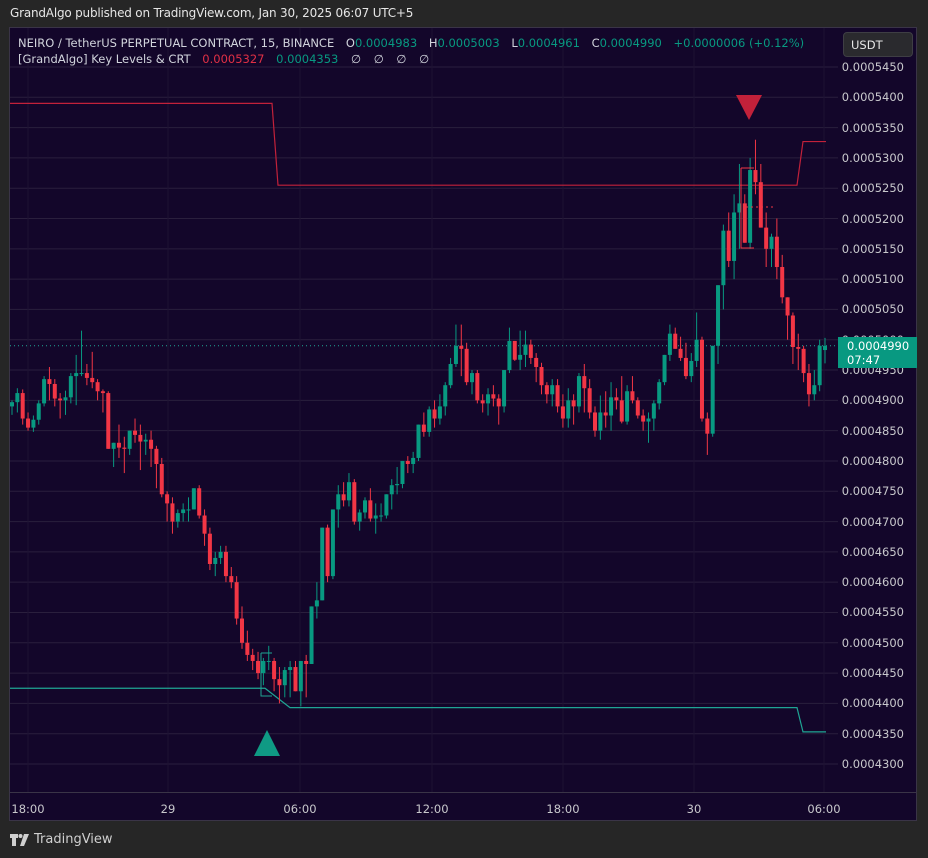  I want to click on time-tick-label: 30, so click(694, 809).